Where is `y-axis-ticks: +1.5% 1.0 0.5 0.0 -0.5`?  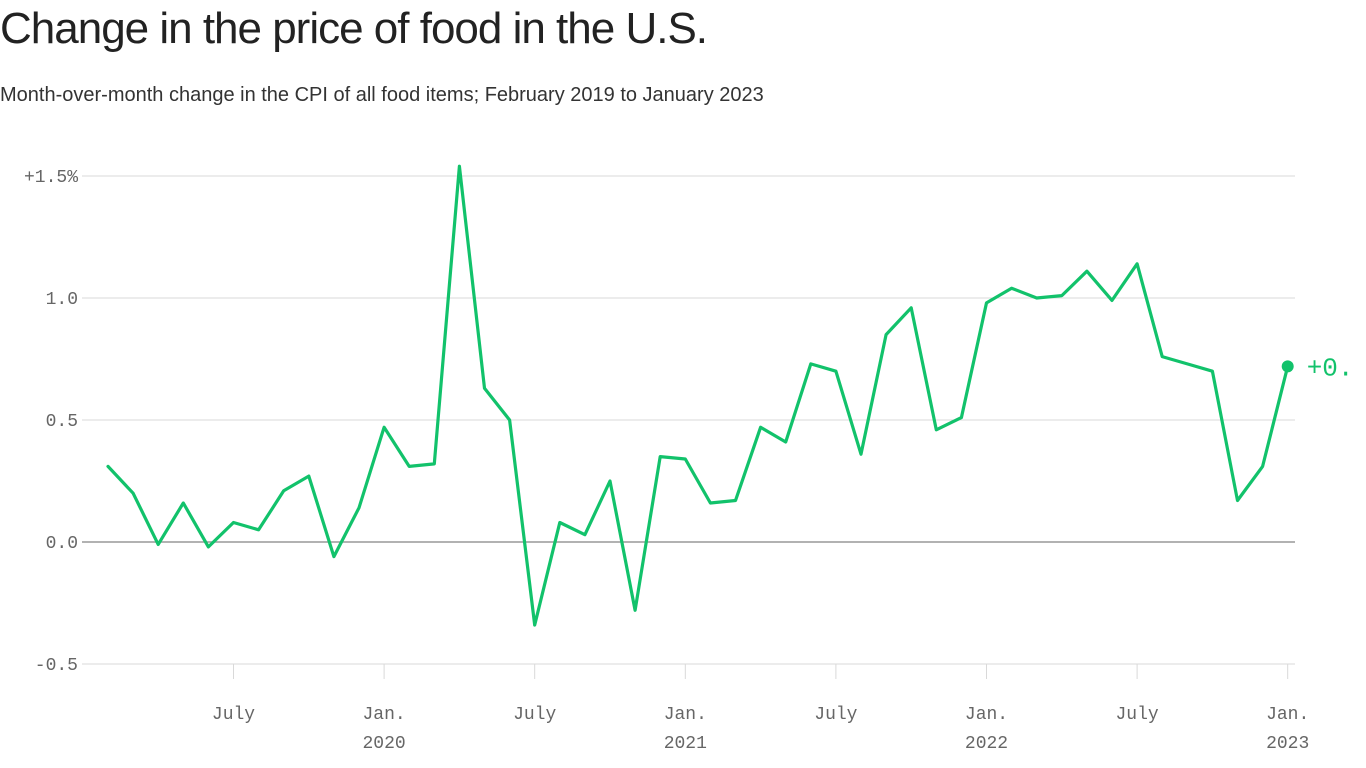
y-axis-ticks: +1.5% 1.0 0.5 0.0 -0.5 is located at coordinates (51, 422).